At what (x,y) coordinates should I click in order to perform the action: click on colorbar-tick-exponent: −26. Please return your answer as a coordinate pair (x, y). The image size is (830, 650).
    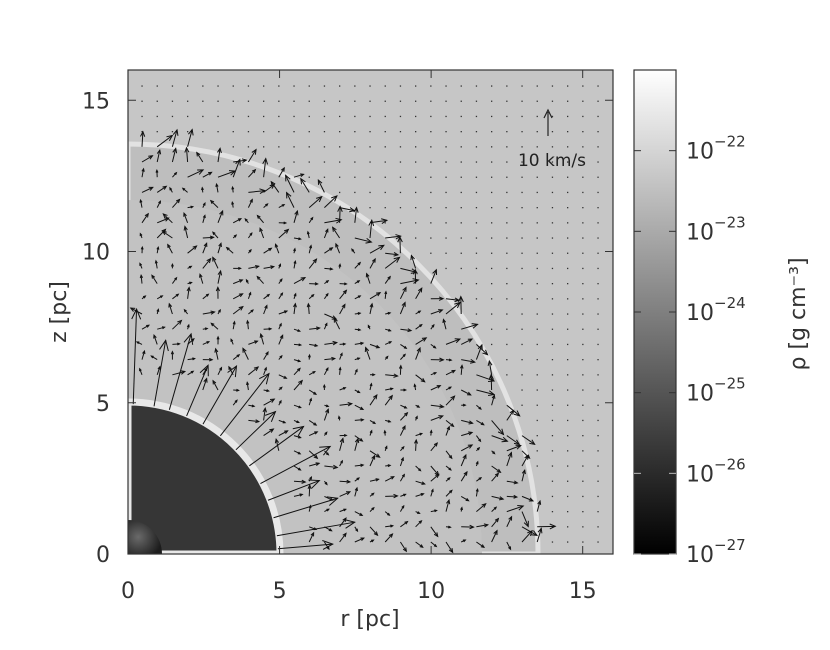
    Looking at the image, I should click on (730, 464).